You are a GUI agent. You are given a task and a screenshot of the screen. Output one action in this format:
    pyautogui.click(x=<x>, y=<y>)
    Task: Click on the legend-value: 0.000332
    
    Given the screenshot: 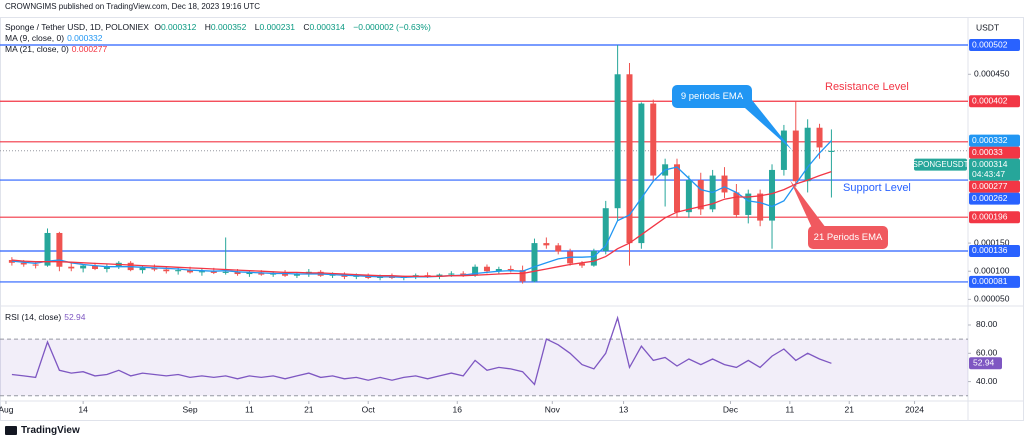 What is the action you would take?
    pyautogui.click(x=85, y=38)
    